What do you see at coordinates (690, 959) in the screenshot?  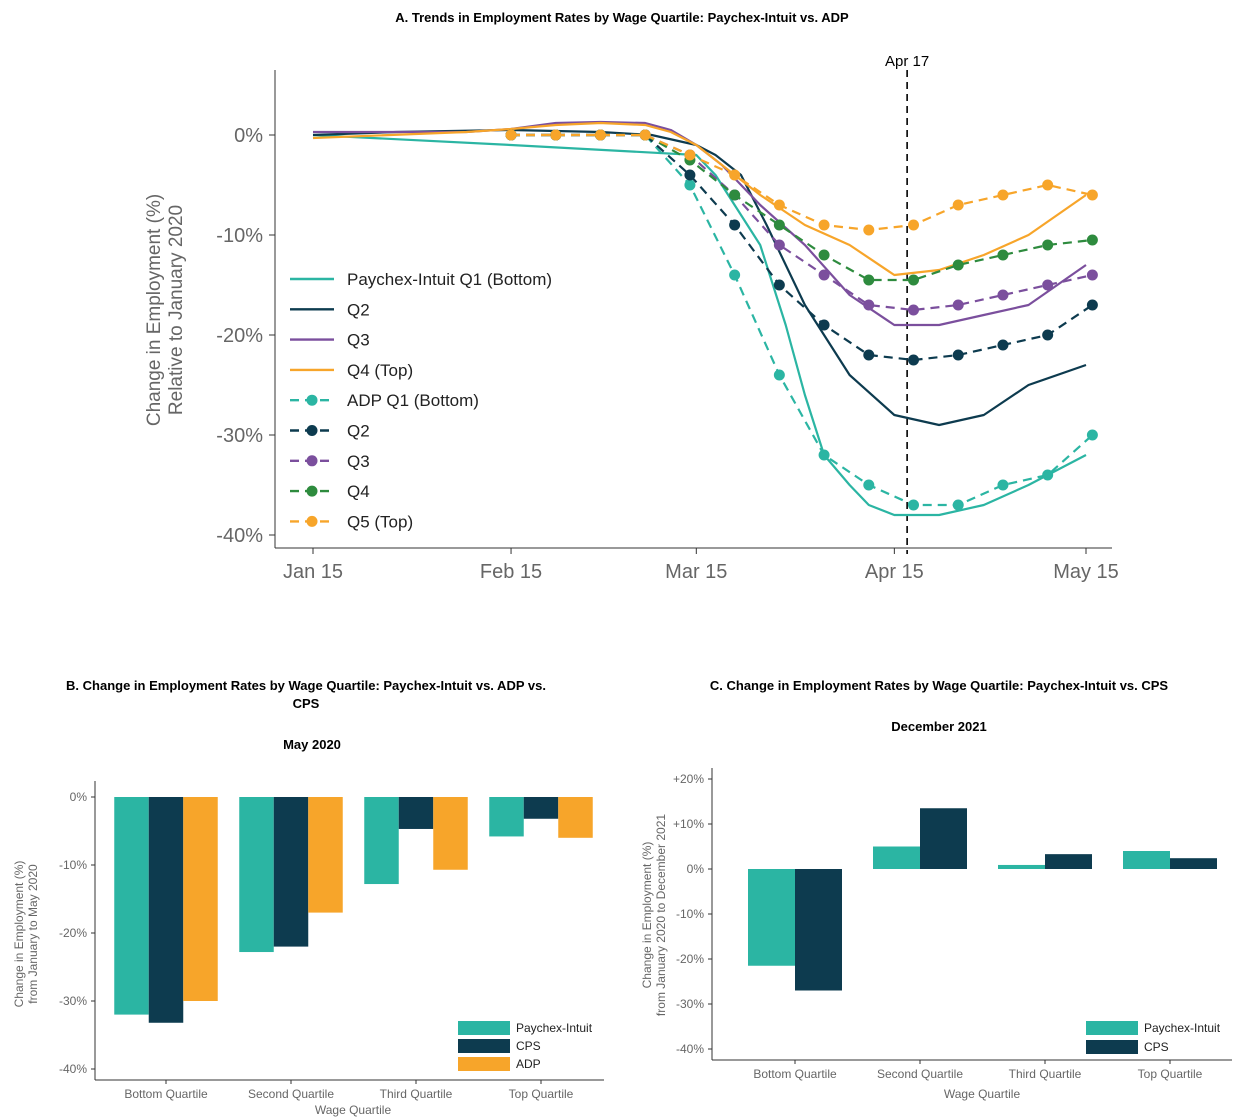 I see `cChart-y-tick-label: -20%` at bounding box center [690, 959].